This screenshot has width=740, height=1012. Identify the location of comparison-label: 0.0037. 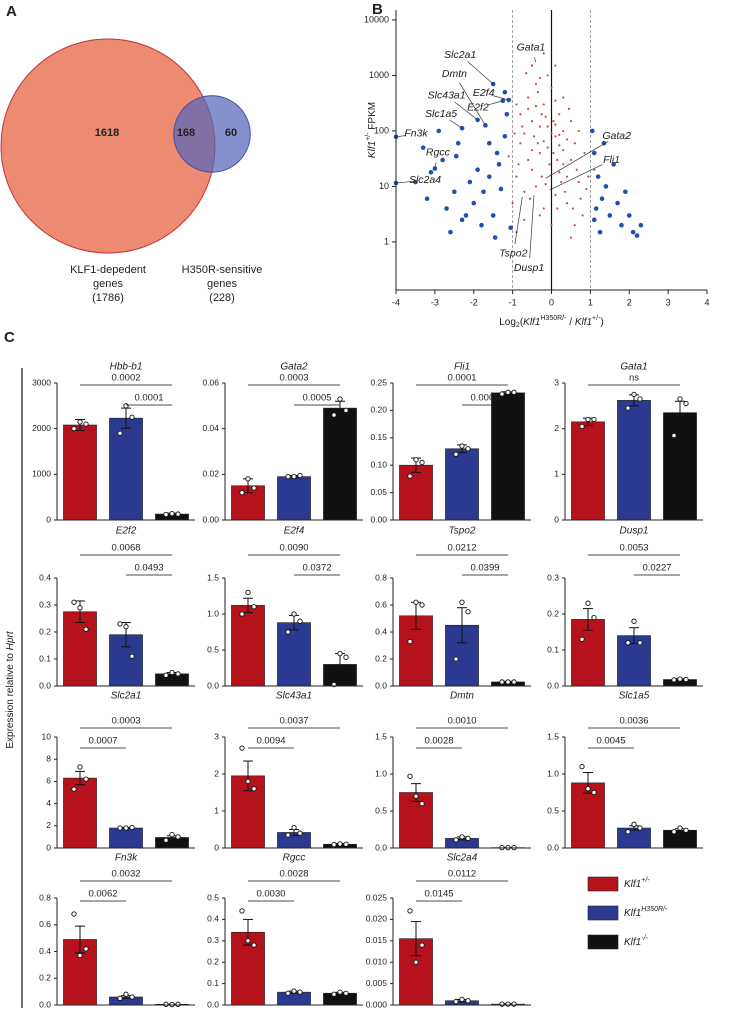
(293, 721).